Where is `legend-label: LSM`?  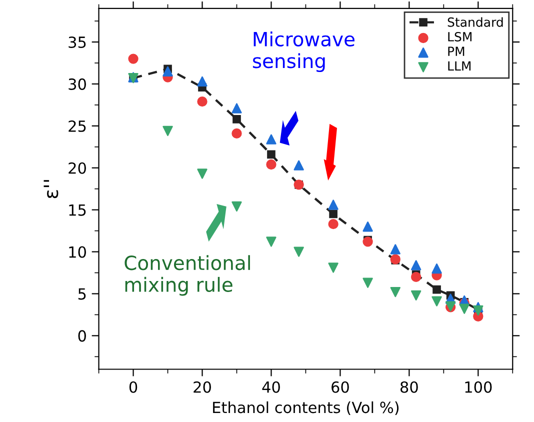
legend-label: LSM is located at coordinates (460, 37).